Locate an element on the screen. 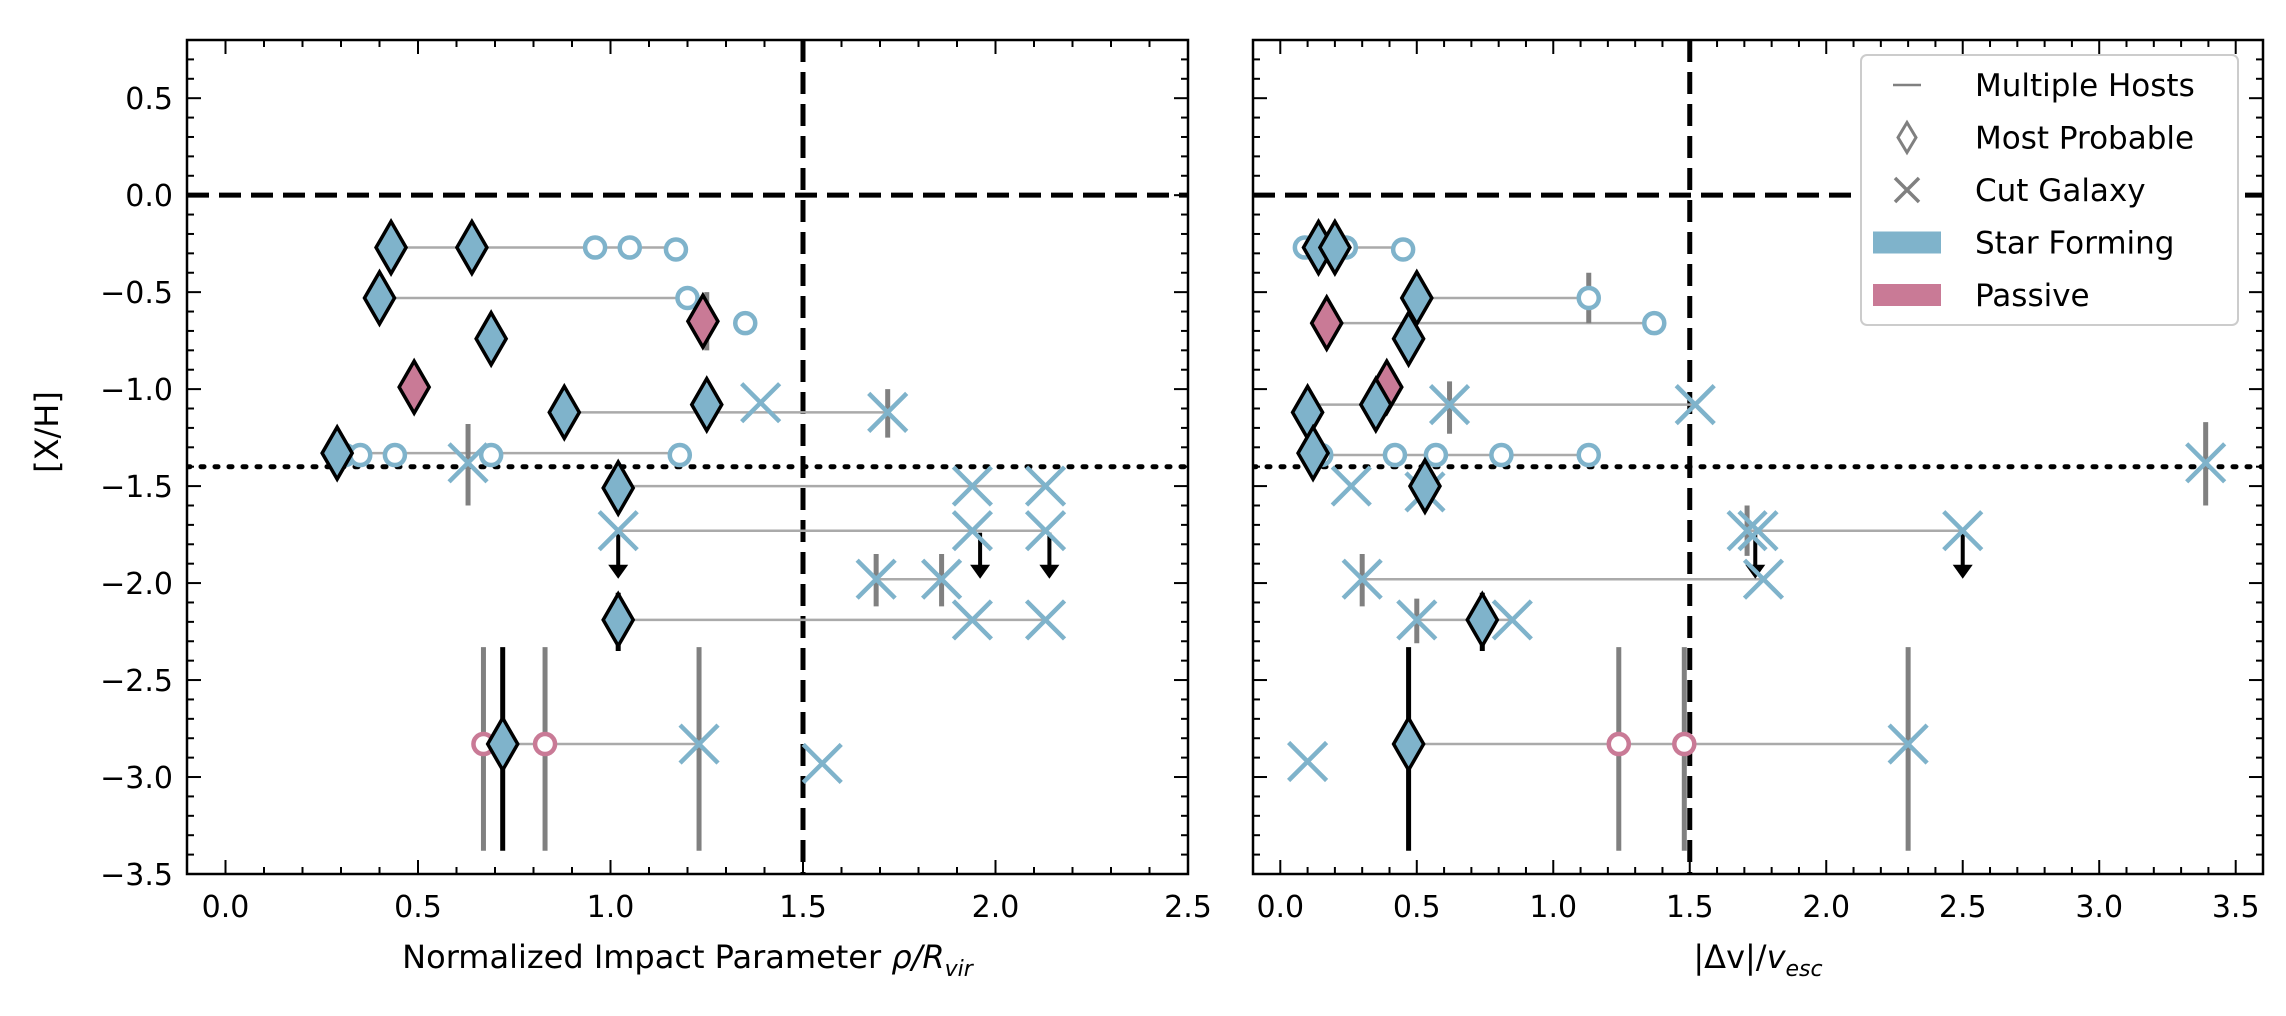  x-tick-label: 3.0 is located at coordinates (2099, 907).